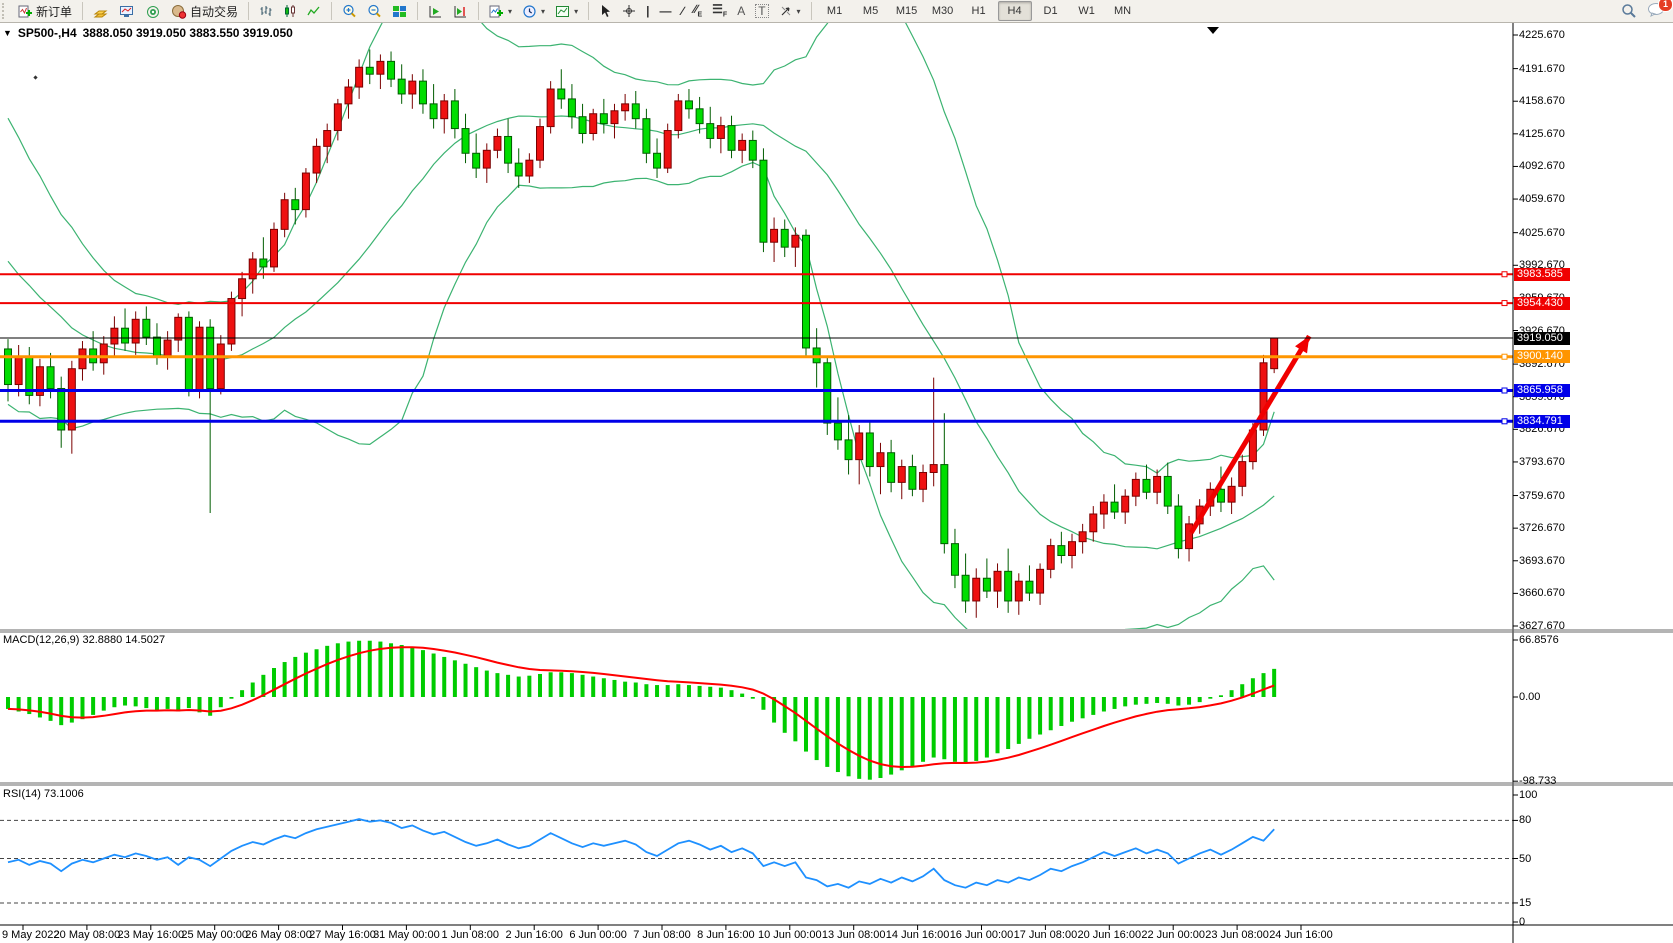  What do you see at coordinates (151, 935) in the screenshot?
I see `time-axis-label: 23 May 16:00` at bounding box center [151, 935].